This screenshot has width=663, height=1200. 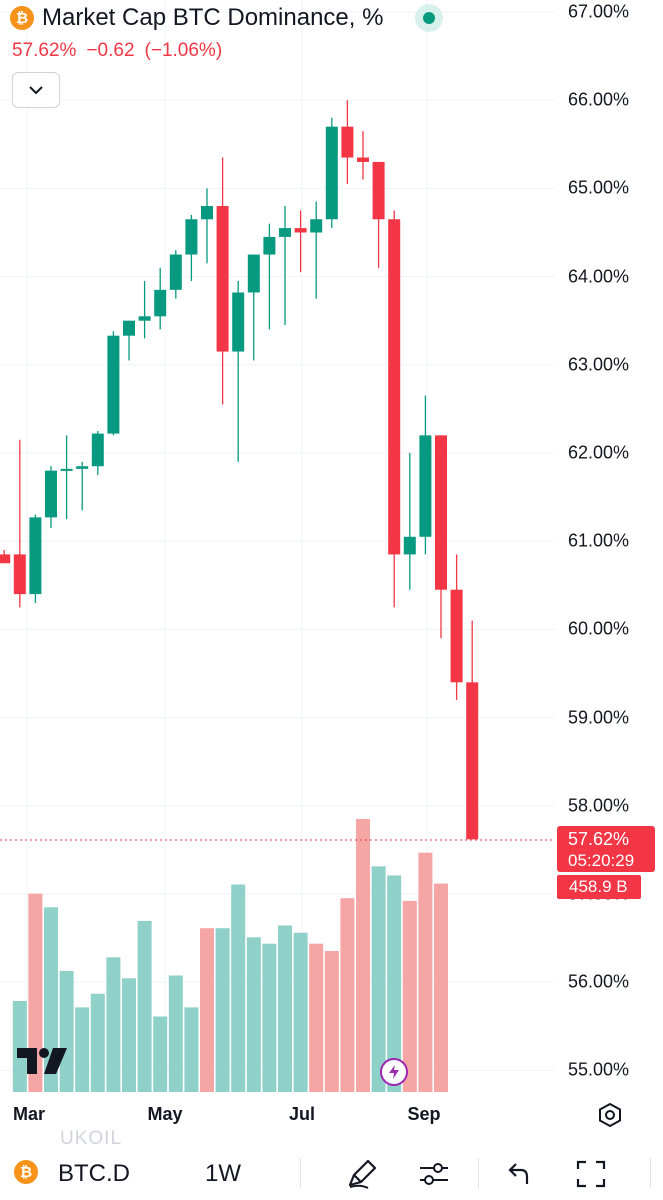 What do you see at coordinates (591, 1174) in the screenshot?
I see `fullscreen-icon` at bounding box center [591, 1174].